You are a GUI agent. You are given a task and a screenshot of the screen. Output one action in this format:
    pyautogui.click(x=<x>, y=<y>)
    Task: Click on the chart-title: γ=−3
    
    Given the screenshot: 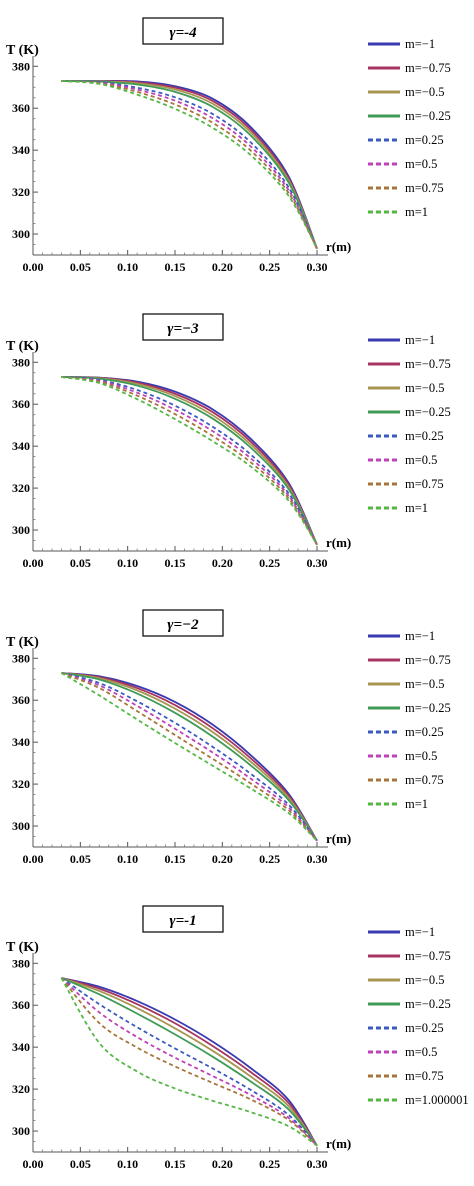 What is the action you would take?
    pyautogui.click(x=183, y=329)
    